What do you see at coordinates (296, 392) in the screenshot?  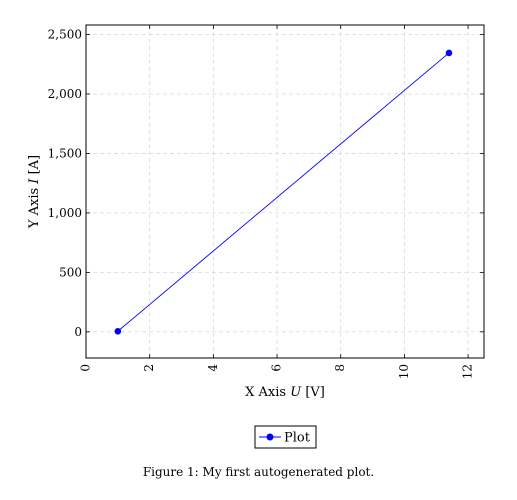 I see `x-axis-label-symbol: U` at bounding box center [296, 392].